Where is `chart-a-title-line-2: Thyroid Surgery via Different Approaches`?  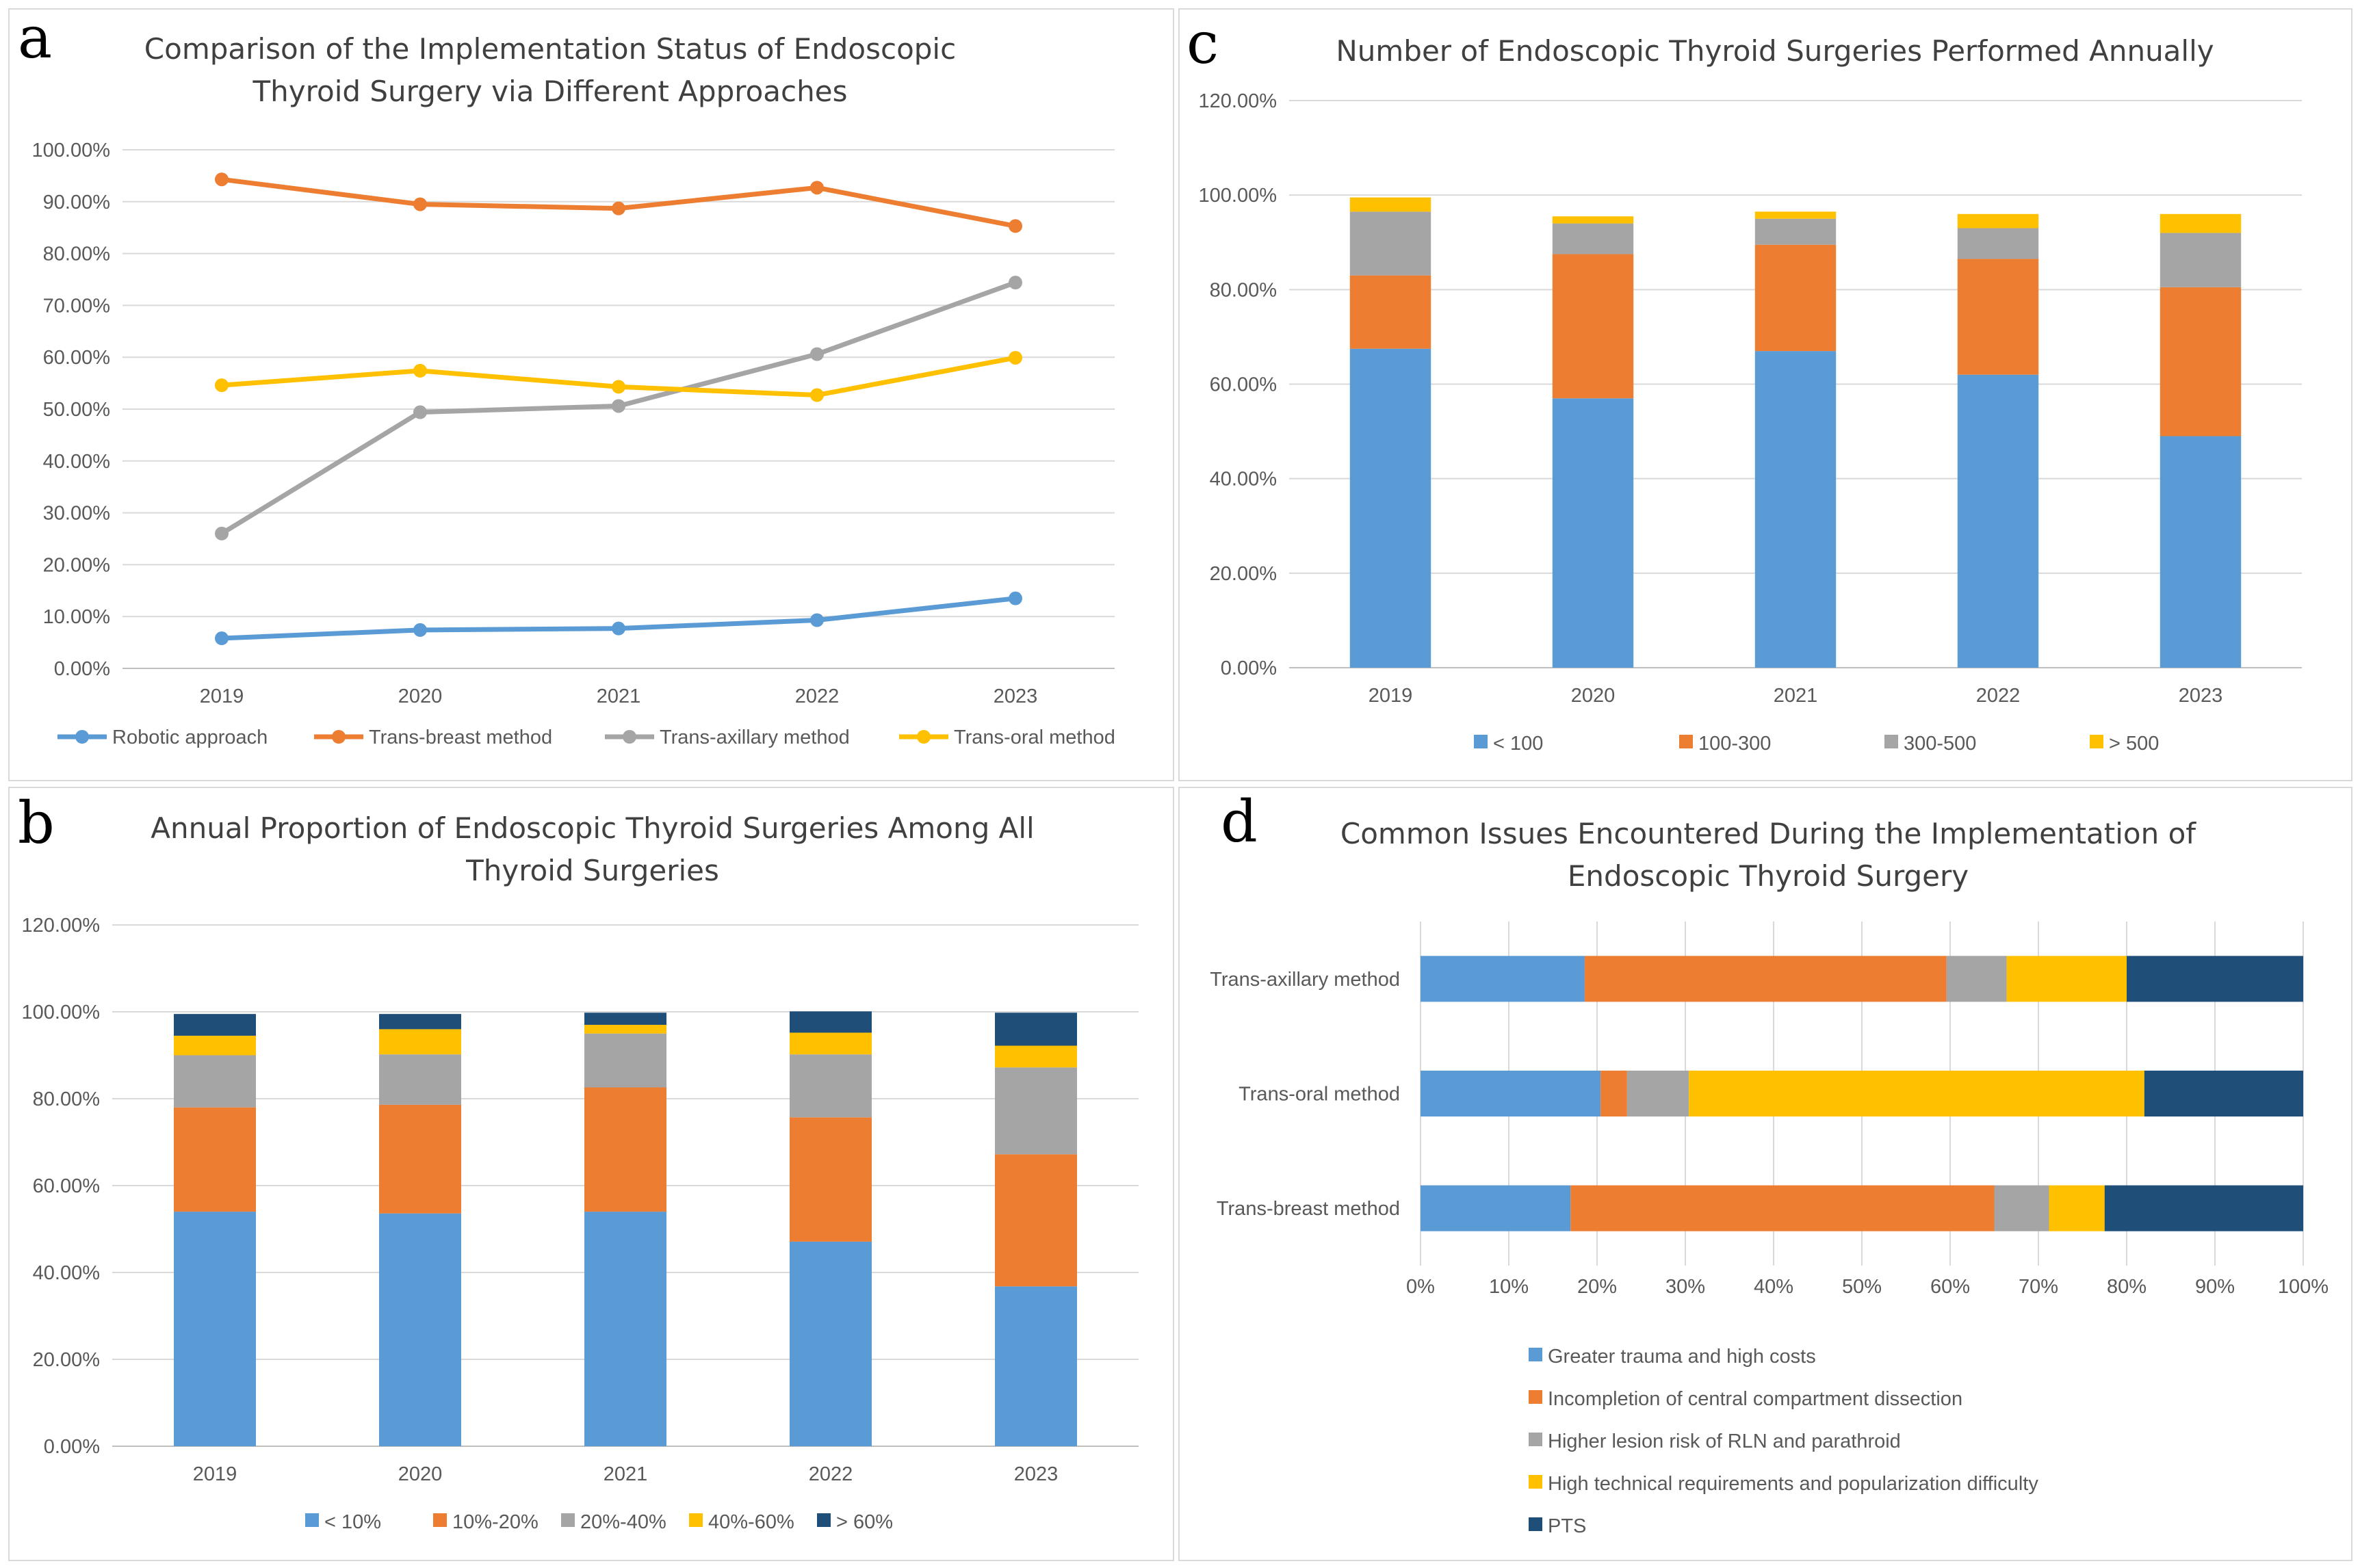
chart-a-title-line-2: Thyroid Surgery via Different Approaches is located at coordinates (550, 92).